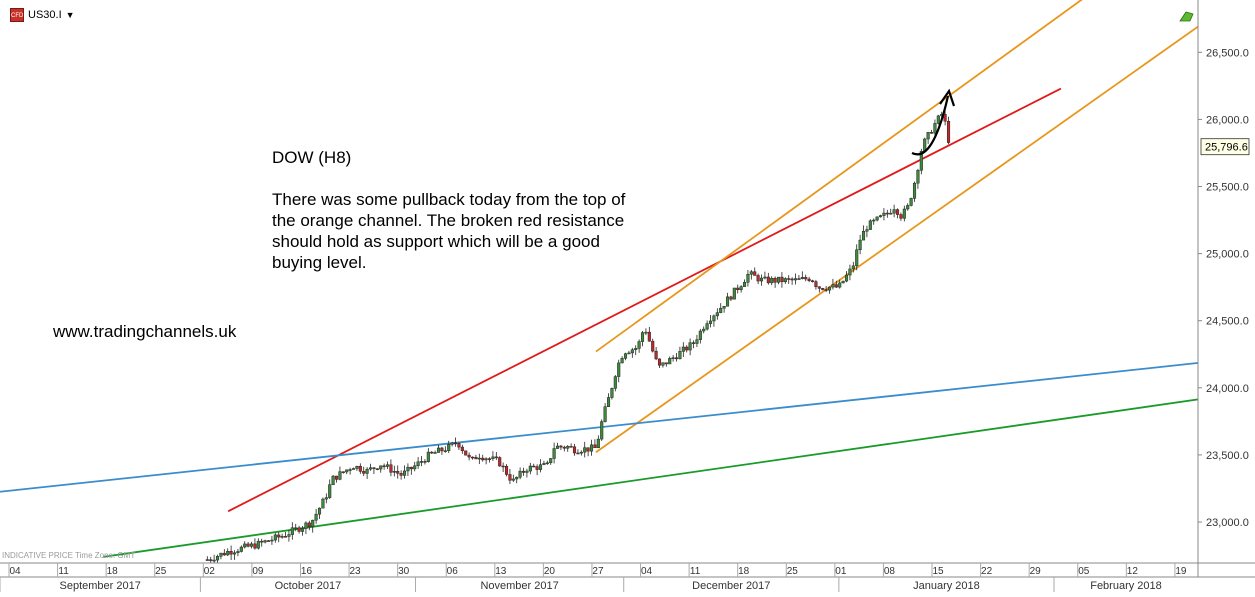 The image size is (1255, 597). Describe the element at coordinates (1227, 389) in the screenshot. I see `price-tick-label: 24,000.0` at that location.